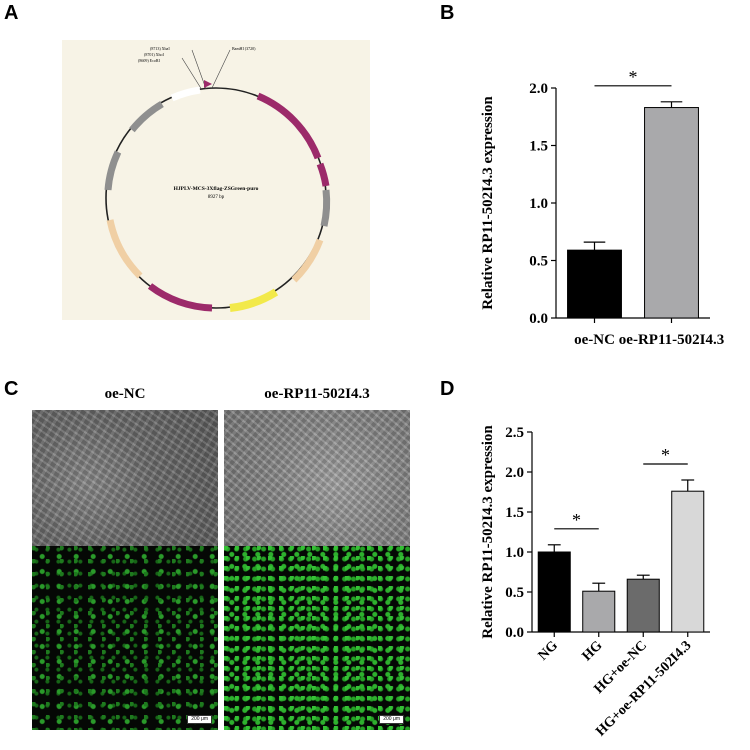 Image resolution: width=750 pixels, height=750 pixels. Describe the element at coordinates (514, 433) in the screenshot. I see `y-tick-label: 2.5` at that location.